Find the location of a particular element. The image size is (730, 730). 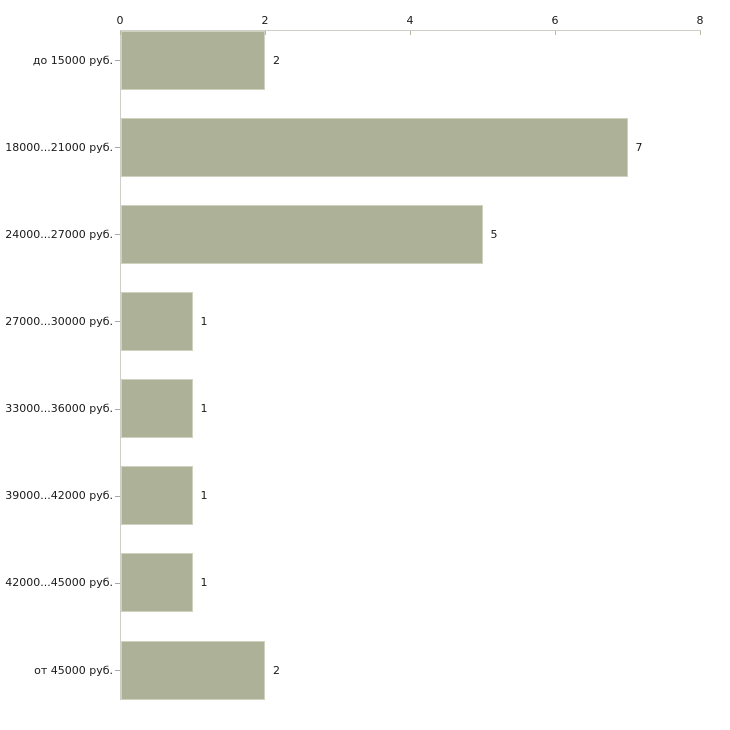

x-tick-label: 6 is located at coordinates (555, 20).